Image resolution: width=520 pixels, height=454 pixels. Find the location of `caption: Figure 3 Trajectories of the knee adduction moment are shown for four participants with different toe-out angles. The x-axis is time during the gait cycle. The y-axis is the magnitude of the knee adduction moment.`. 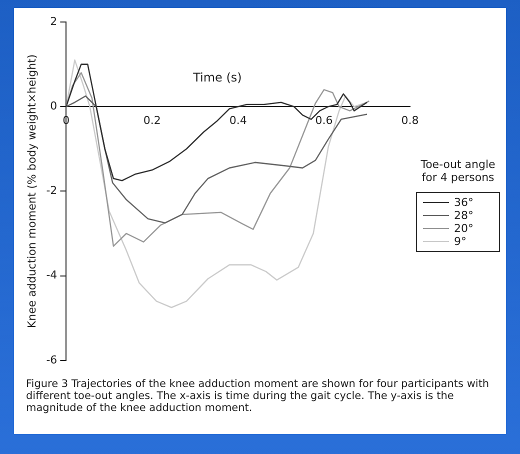

caption: Figure 3 Trajectories of the knee adduction moment are shown for four participants with different toe-out angles. The x-axis is time during the gait cycle. The y-axis is the magnitude of the knee adduction moment. is located at coordinates (258, 396).